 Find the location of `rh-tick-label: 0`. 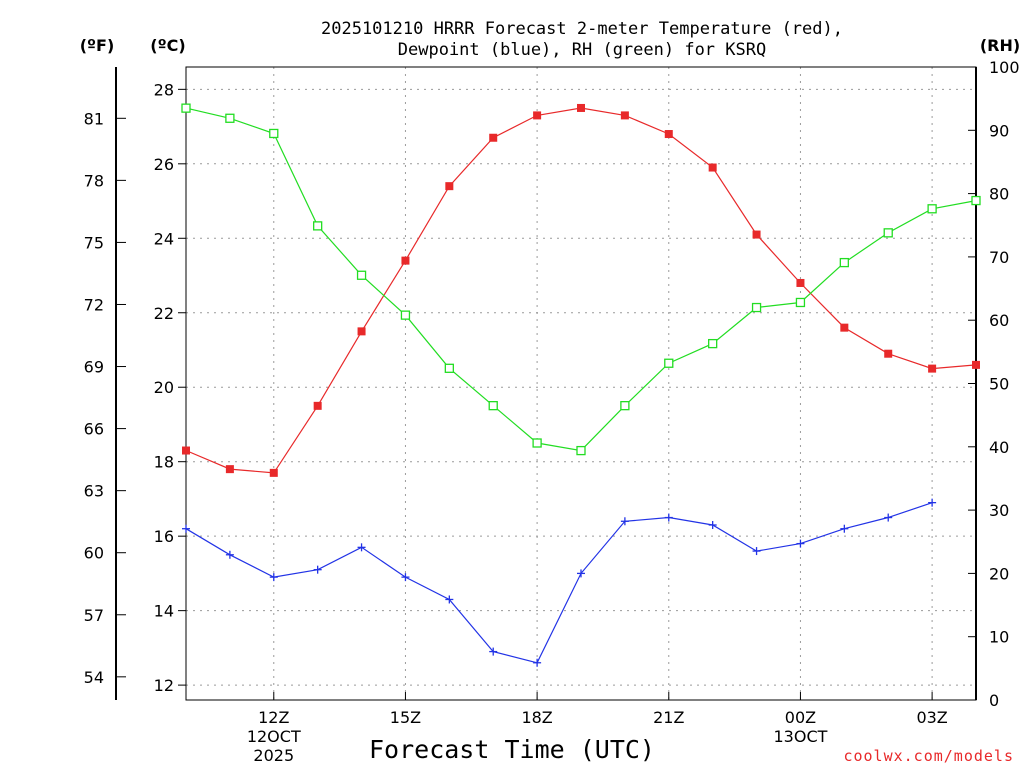

rh-tick-label: 0 is located at coordinates (994, 700).